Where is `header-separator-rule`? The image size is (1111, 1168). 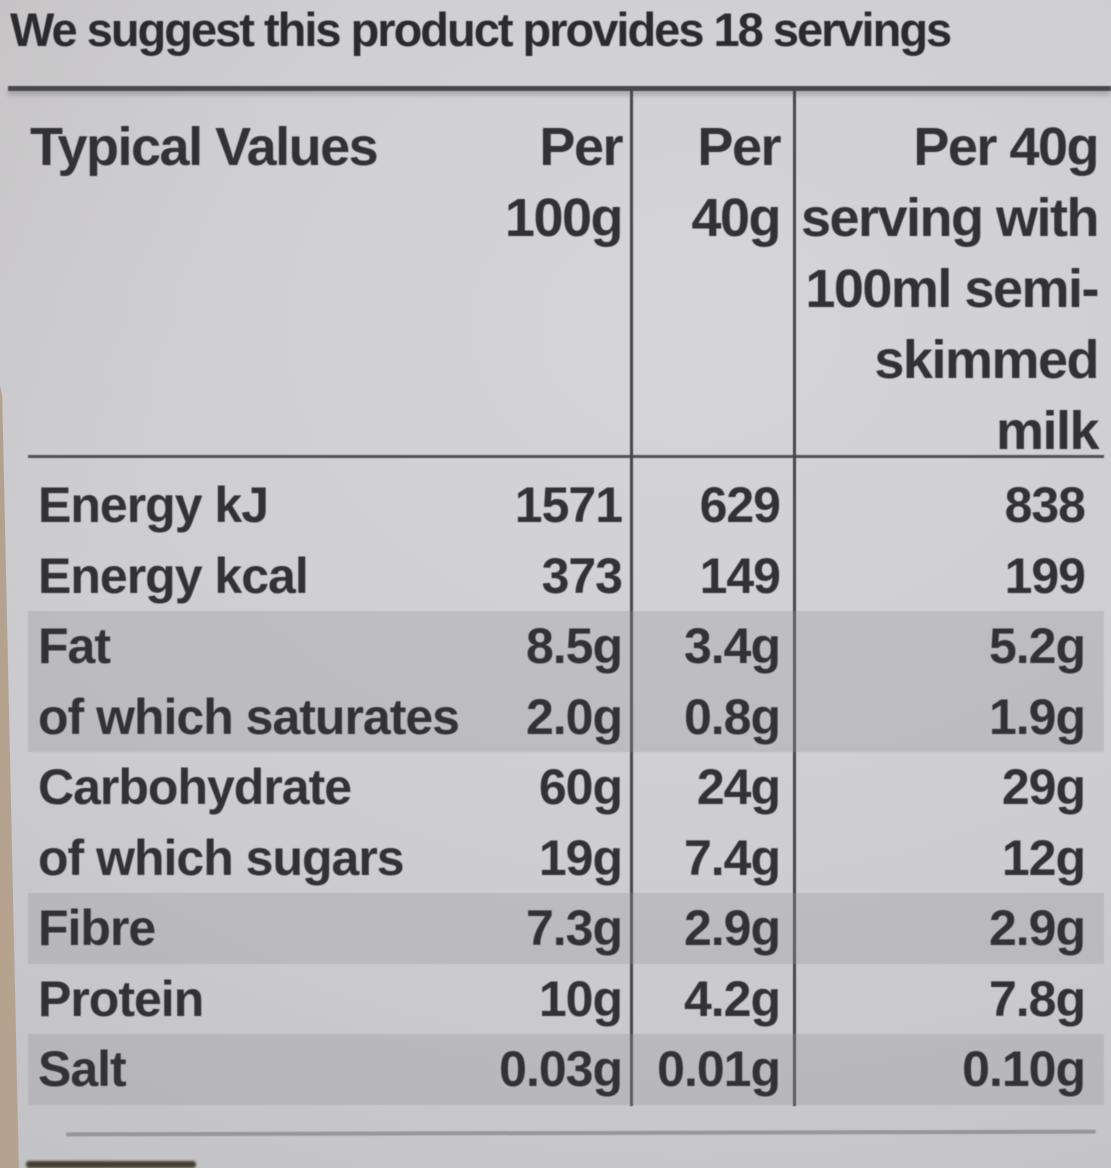
header-separator-rule is located at coordinates (566, 456).